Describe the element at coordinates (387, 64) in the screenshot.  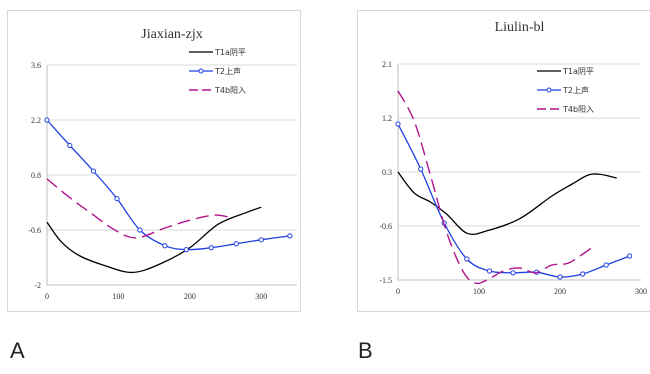
I see `y-tick-label: 2.1` at that location.